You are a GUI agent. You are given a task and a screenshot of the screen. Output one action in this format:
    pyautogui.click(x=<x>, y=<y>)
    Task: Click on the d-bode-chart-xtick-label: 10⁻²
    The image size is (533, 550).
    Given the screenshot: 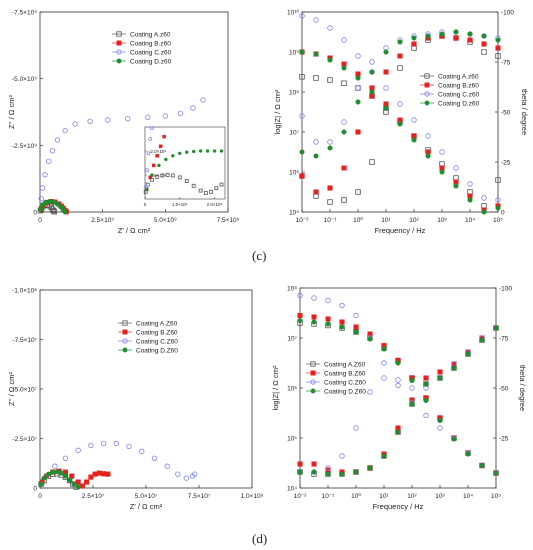 What is the action you would take?
    pyautogui.click(x=301, y=496)
    